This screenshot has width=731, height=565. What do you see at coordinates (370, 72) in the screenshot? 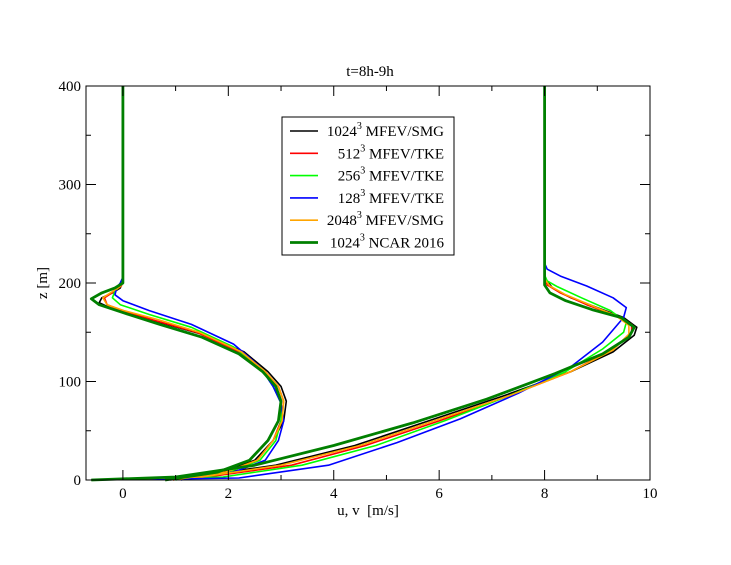
I see `chart-title: t=8h-9h` at bounding box center [370, 72].